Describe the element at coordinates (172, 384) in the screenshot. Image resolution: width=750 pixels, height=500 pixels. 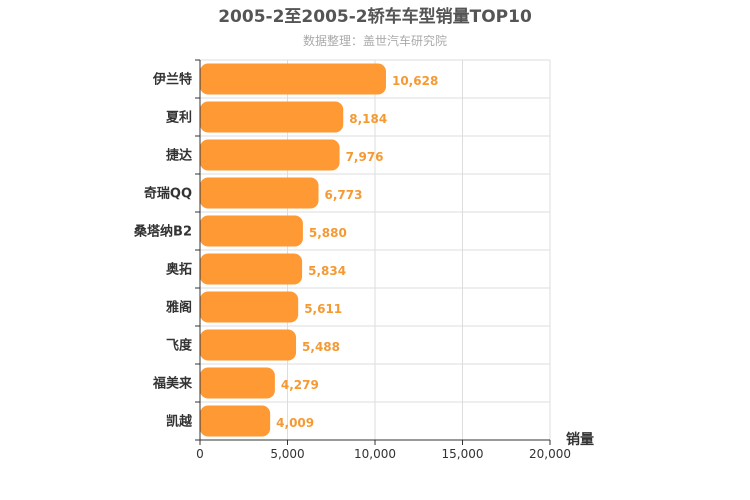
I see `category-label: 福美来` at that location.